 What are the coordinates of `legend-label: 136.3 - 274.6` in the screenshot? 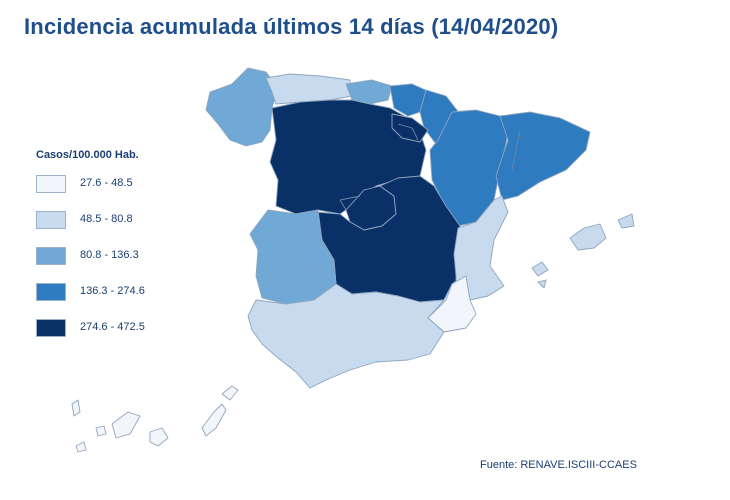 It's located at (112, 291).